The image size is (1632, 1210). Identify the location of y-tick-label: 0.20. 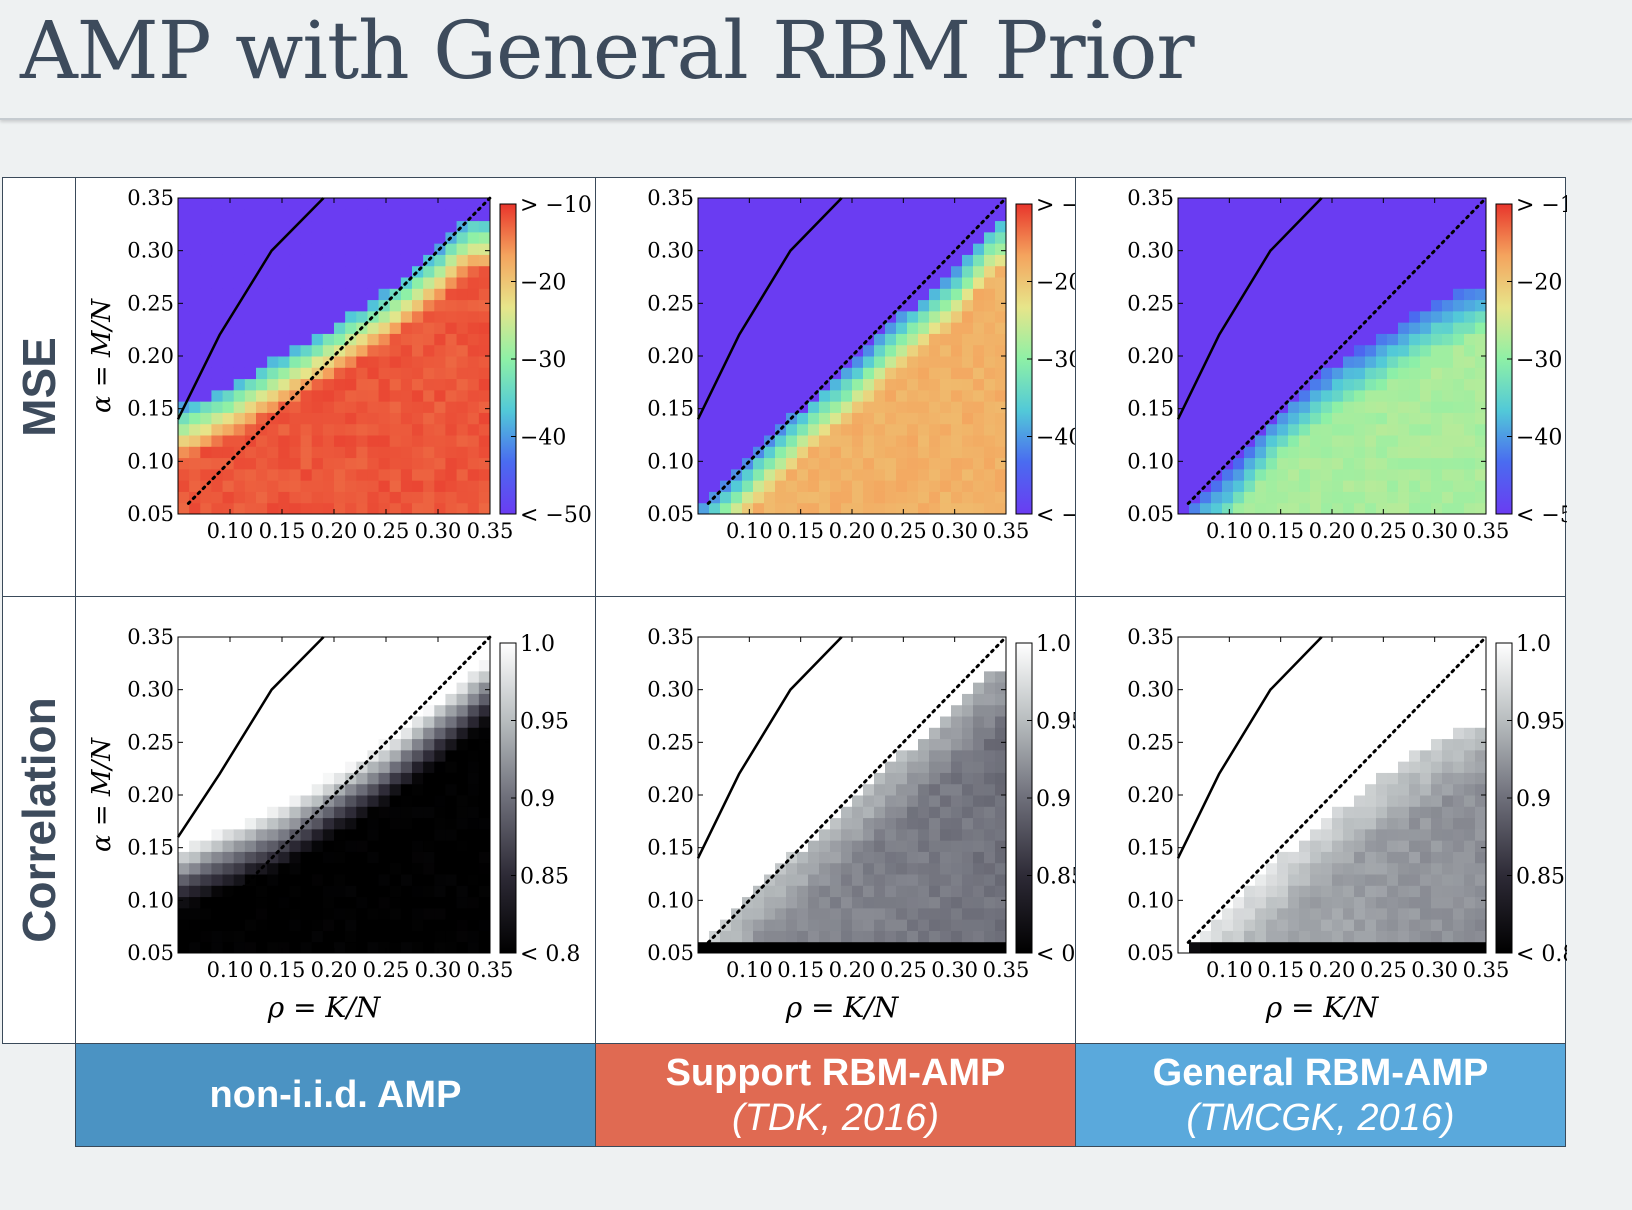
(670, 356).